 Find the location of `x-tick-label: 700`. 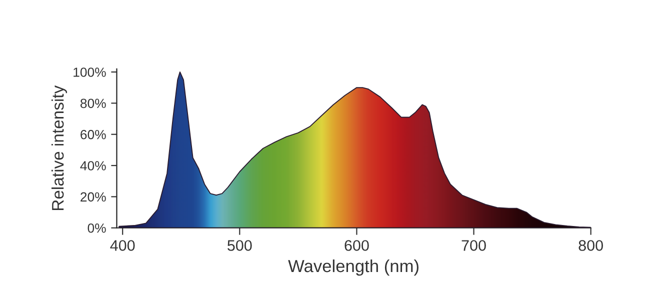

x-tick-label: 700 is located at coordinates (474, 245).